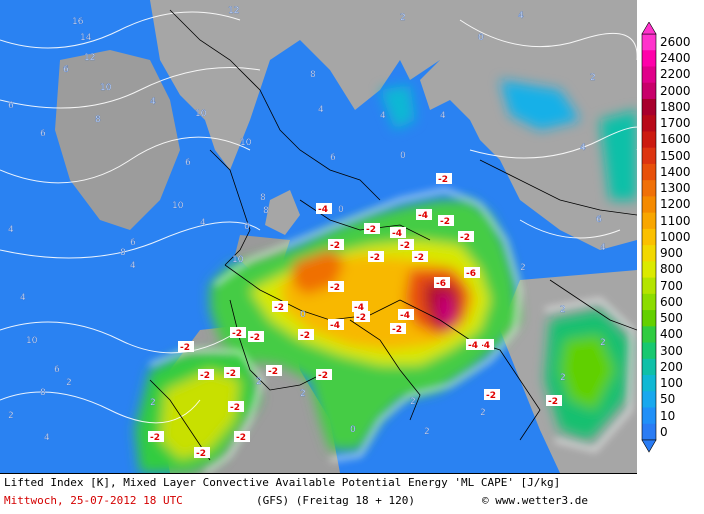 This screenshot has width=704, height=514. Describe the element at coordinates (93, 500) in the screenshot. I see `caption-date: Mittwoch, 25-07-2012 18 UTC` at that location.